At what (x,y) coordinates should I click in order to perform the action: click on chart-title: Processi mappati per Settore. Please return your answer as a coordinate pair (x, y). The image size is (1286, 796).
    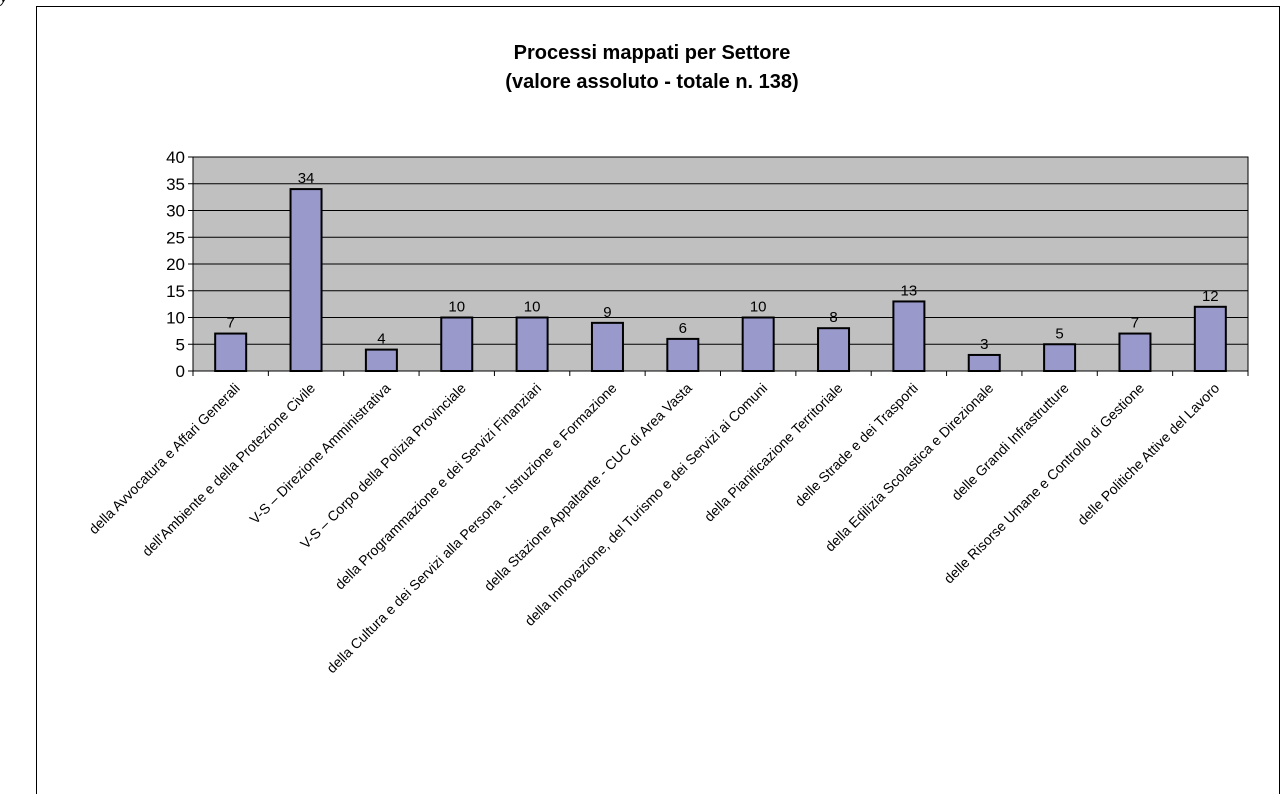
    Looking at the image, I should click on (652, 53).